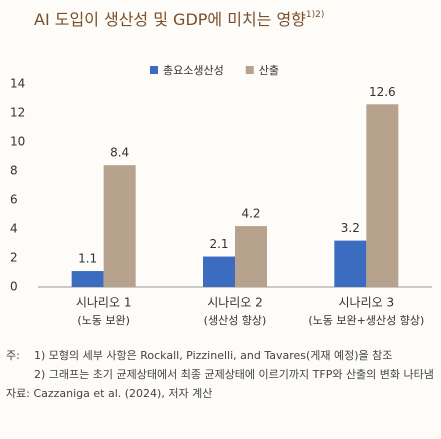 This screenshot has height=439, width=441. I want to click on x-tick-label: 시나리오 2, so click(235, 303).